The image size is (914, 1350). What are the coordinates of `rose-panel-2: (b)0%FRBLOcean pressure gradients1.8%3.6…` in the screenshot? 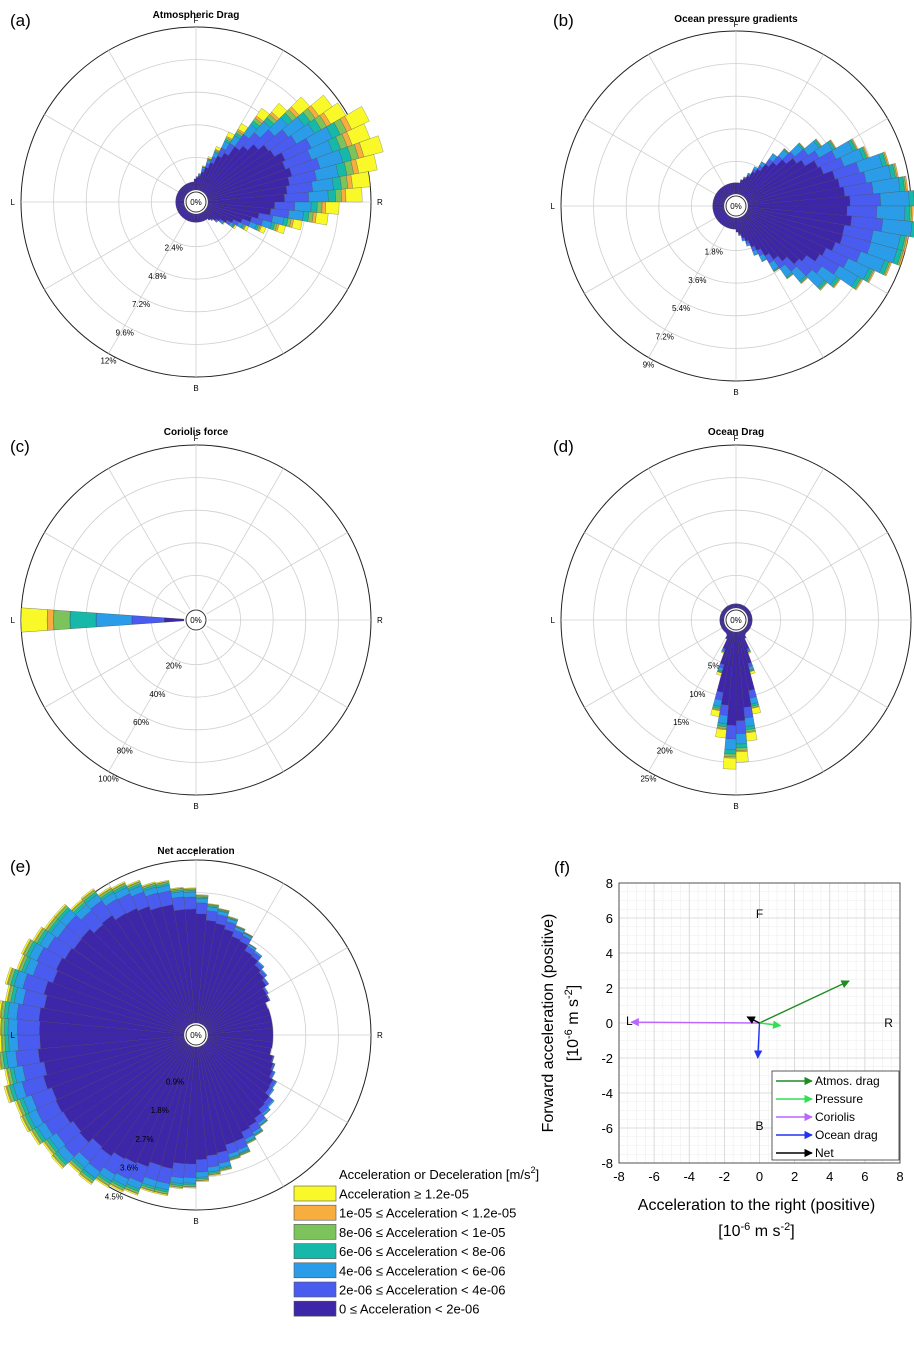 It's located at (732, 204).